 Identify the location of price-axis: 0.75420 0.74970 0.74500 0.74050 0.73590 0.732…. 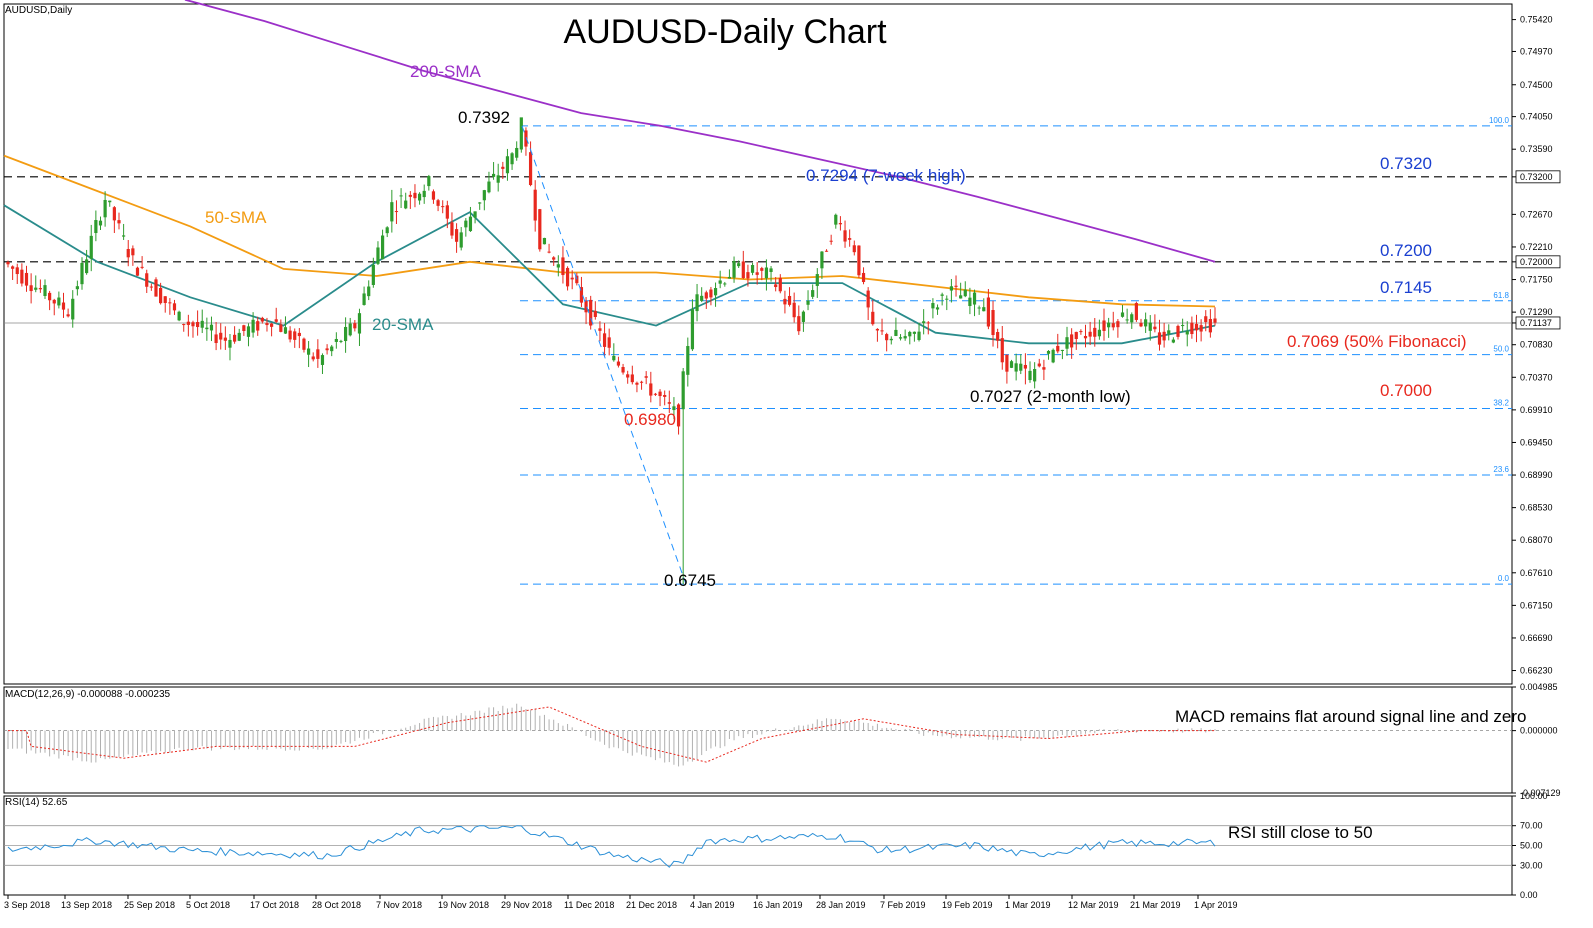
(1536, 345).